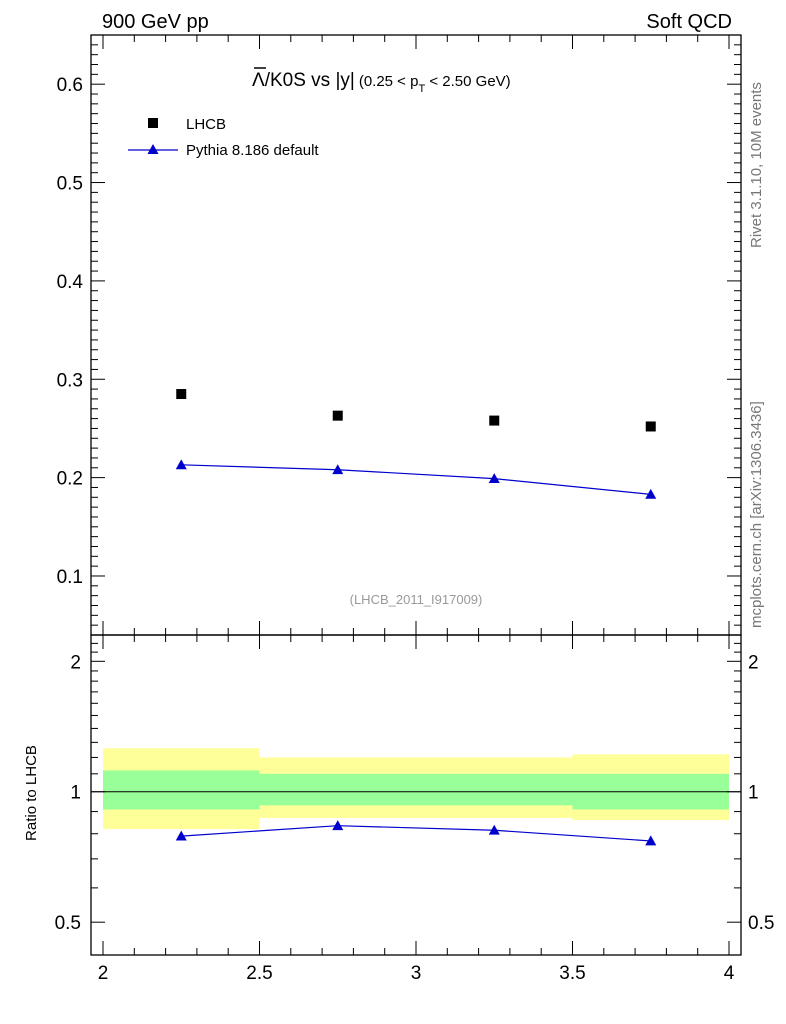 The image size is (786, 1024). What do you see at coordinates (756, 514) in the screenshot?
I see `source-label: mcplots.cern.ch [arXiv:1306.3436]` at bounding box center [756, 514].